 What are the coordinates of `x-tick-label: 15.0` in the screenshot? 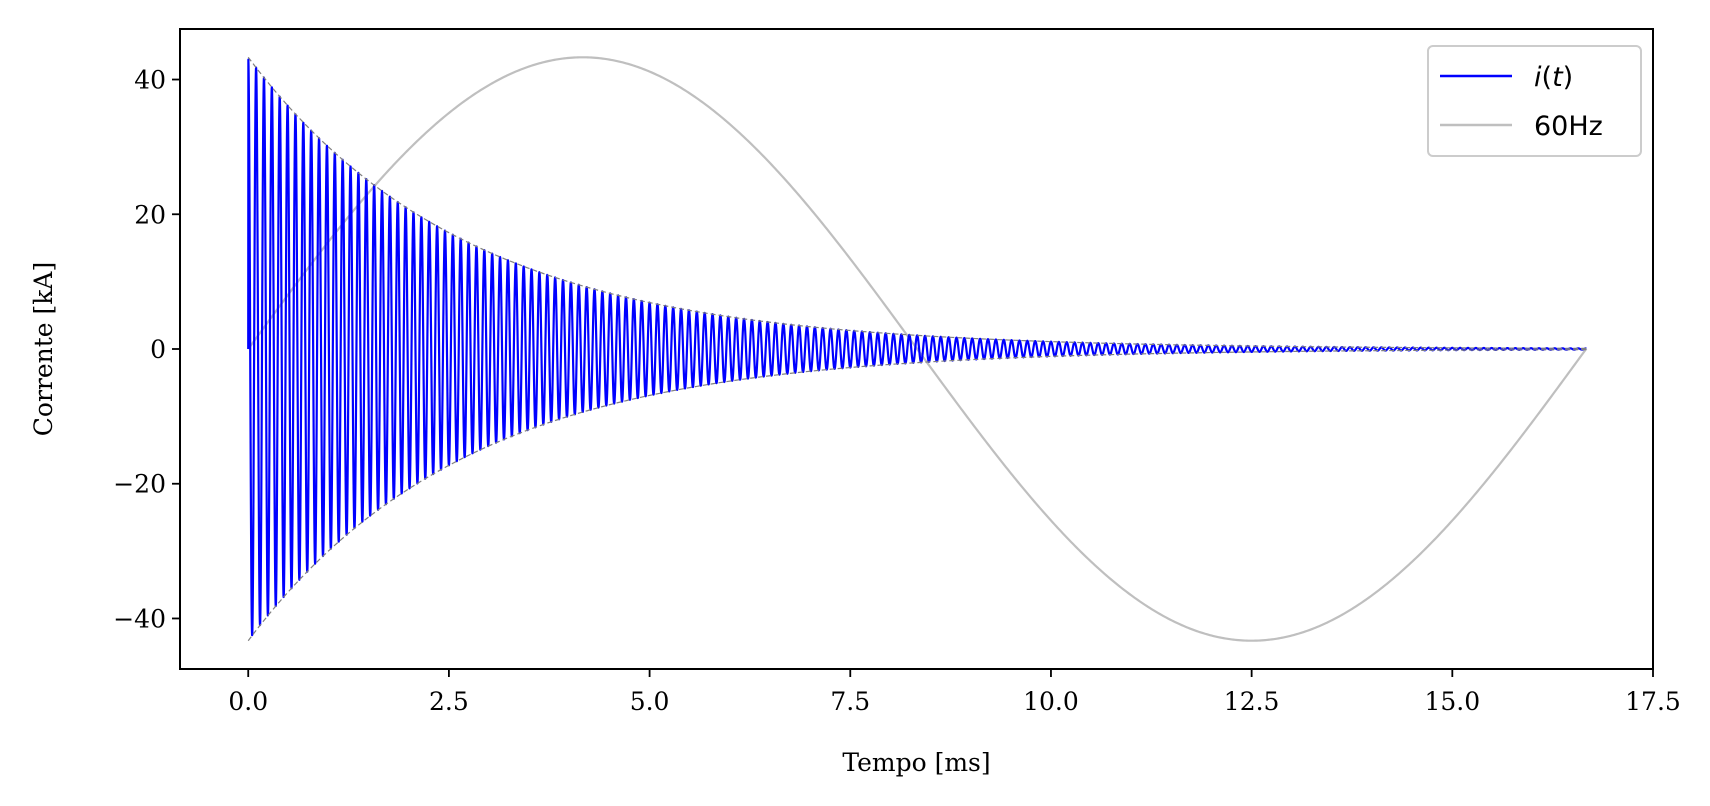 It's located at (1452, 701).